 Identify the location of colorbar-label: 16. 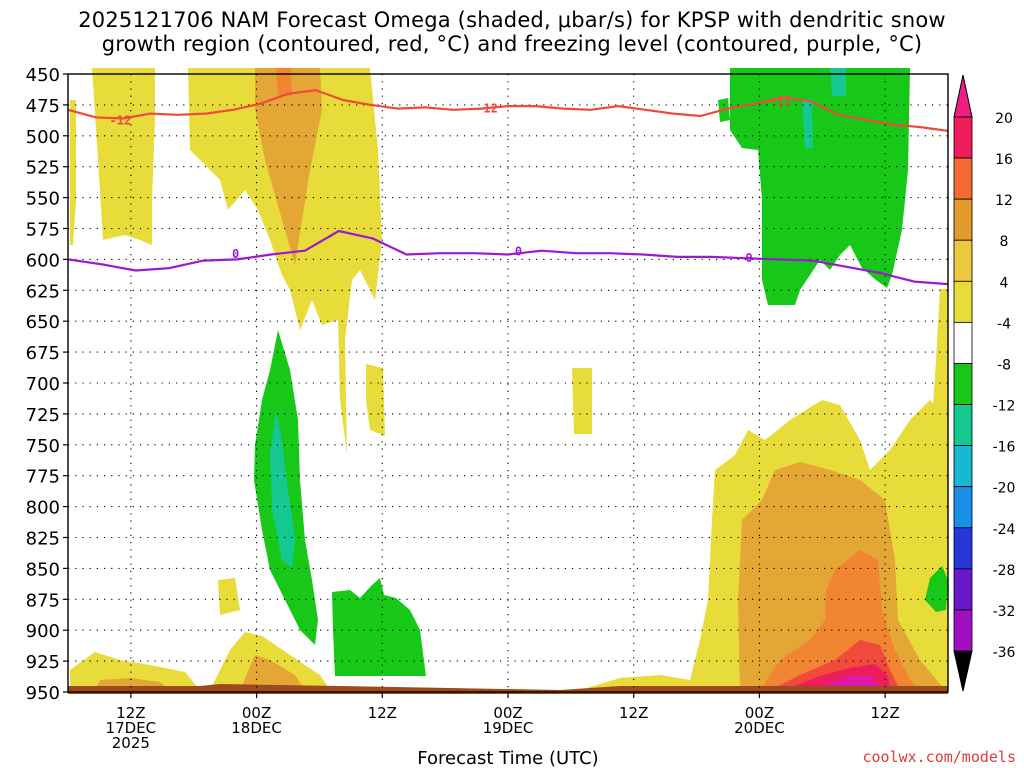
(1004, 160).